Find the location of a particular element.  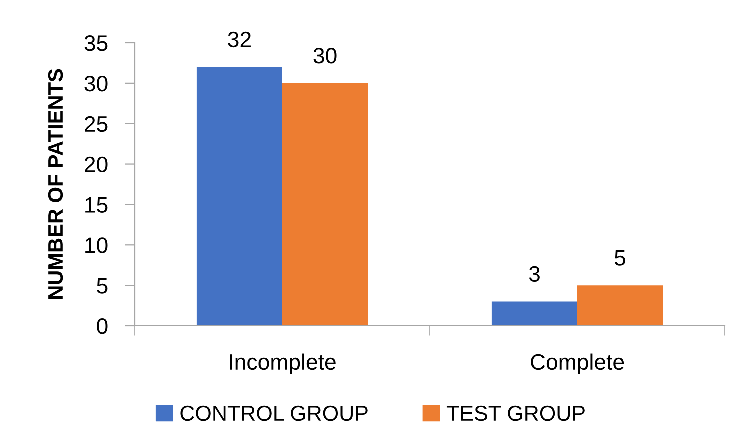

y-tick-label: 30 is located at coordinates (96, 84).